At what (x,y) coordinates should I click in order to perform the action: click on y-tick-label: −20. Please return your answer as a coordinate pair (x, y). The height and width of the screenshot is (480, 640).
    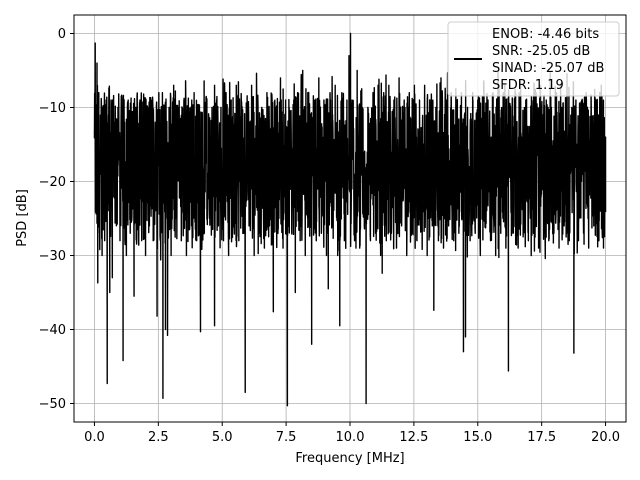
    Looking at the image, I should click on (52, 182).